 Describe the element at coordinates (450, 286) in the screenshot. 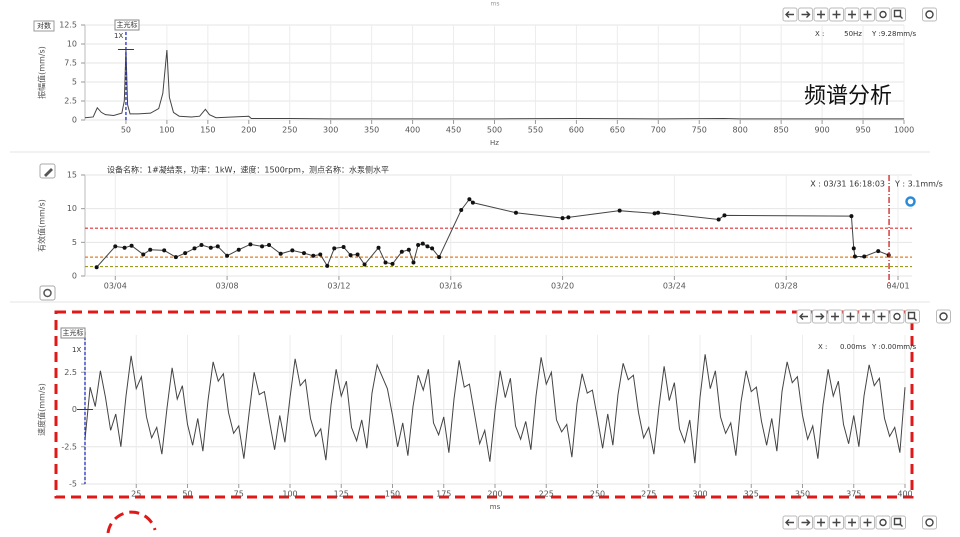

I see `x-tick-label: 03/16` at that location.